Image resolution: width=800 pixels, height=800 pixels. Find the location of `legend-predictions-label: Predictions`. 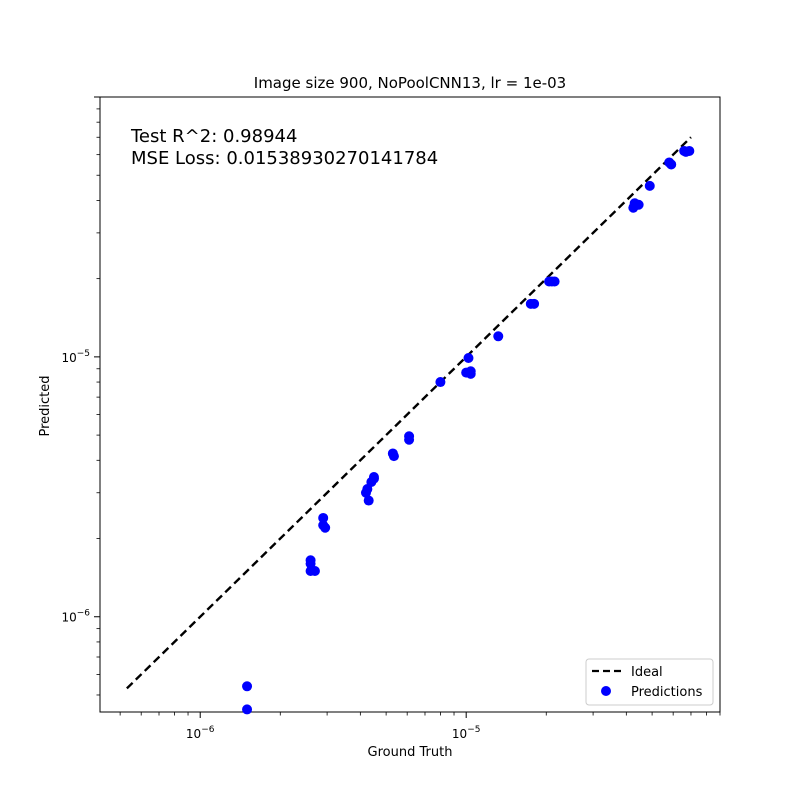

legend-predictions-label: Predictions is located at coordinates (667, 692).